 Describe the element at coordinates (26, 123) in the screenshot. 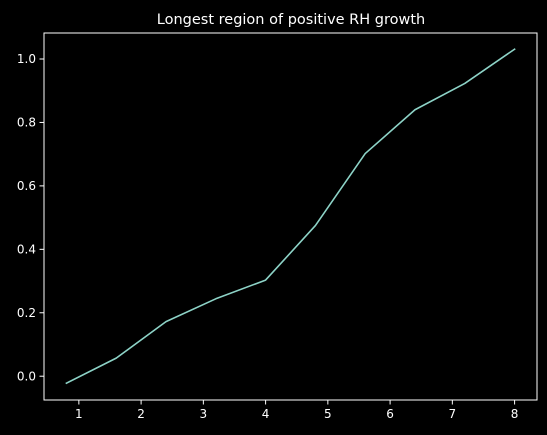

I see `y-tick-label: 0.8` at that location.